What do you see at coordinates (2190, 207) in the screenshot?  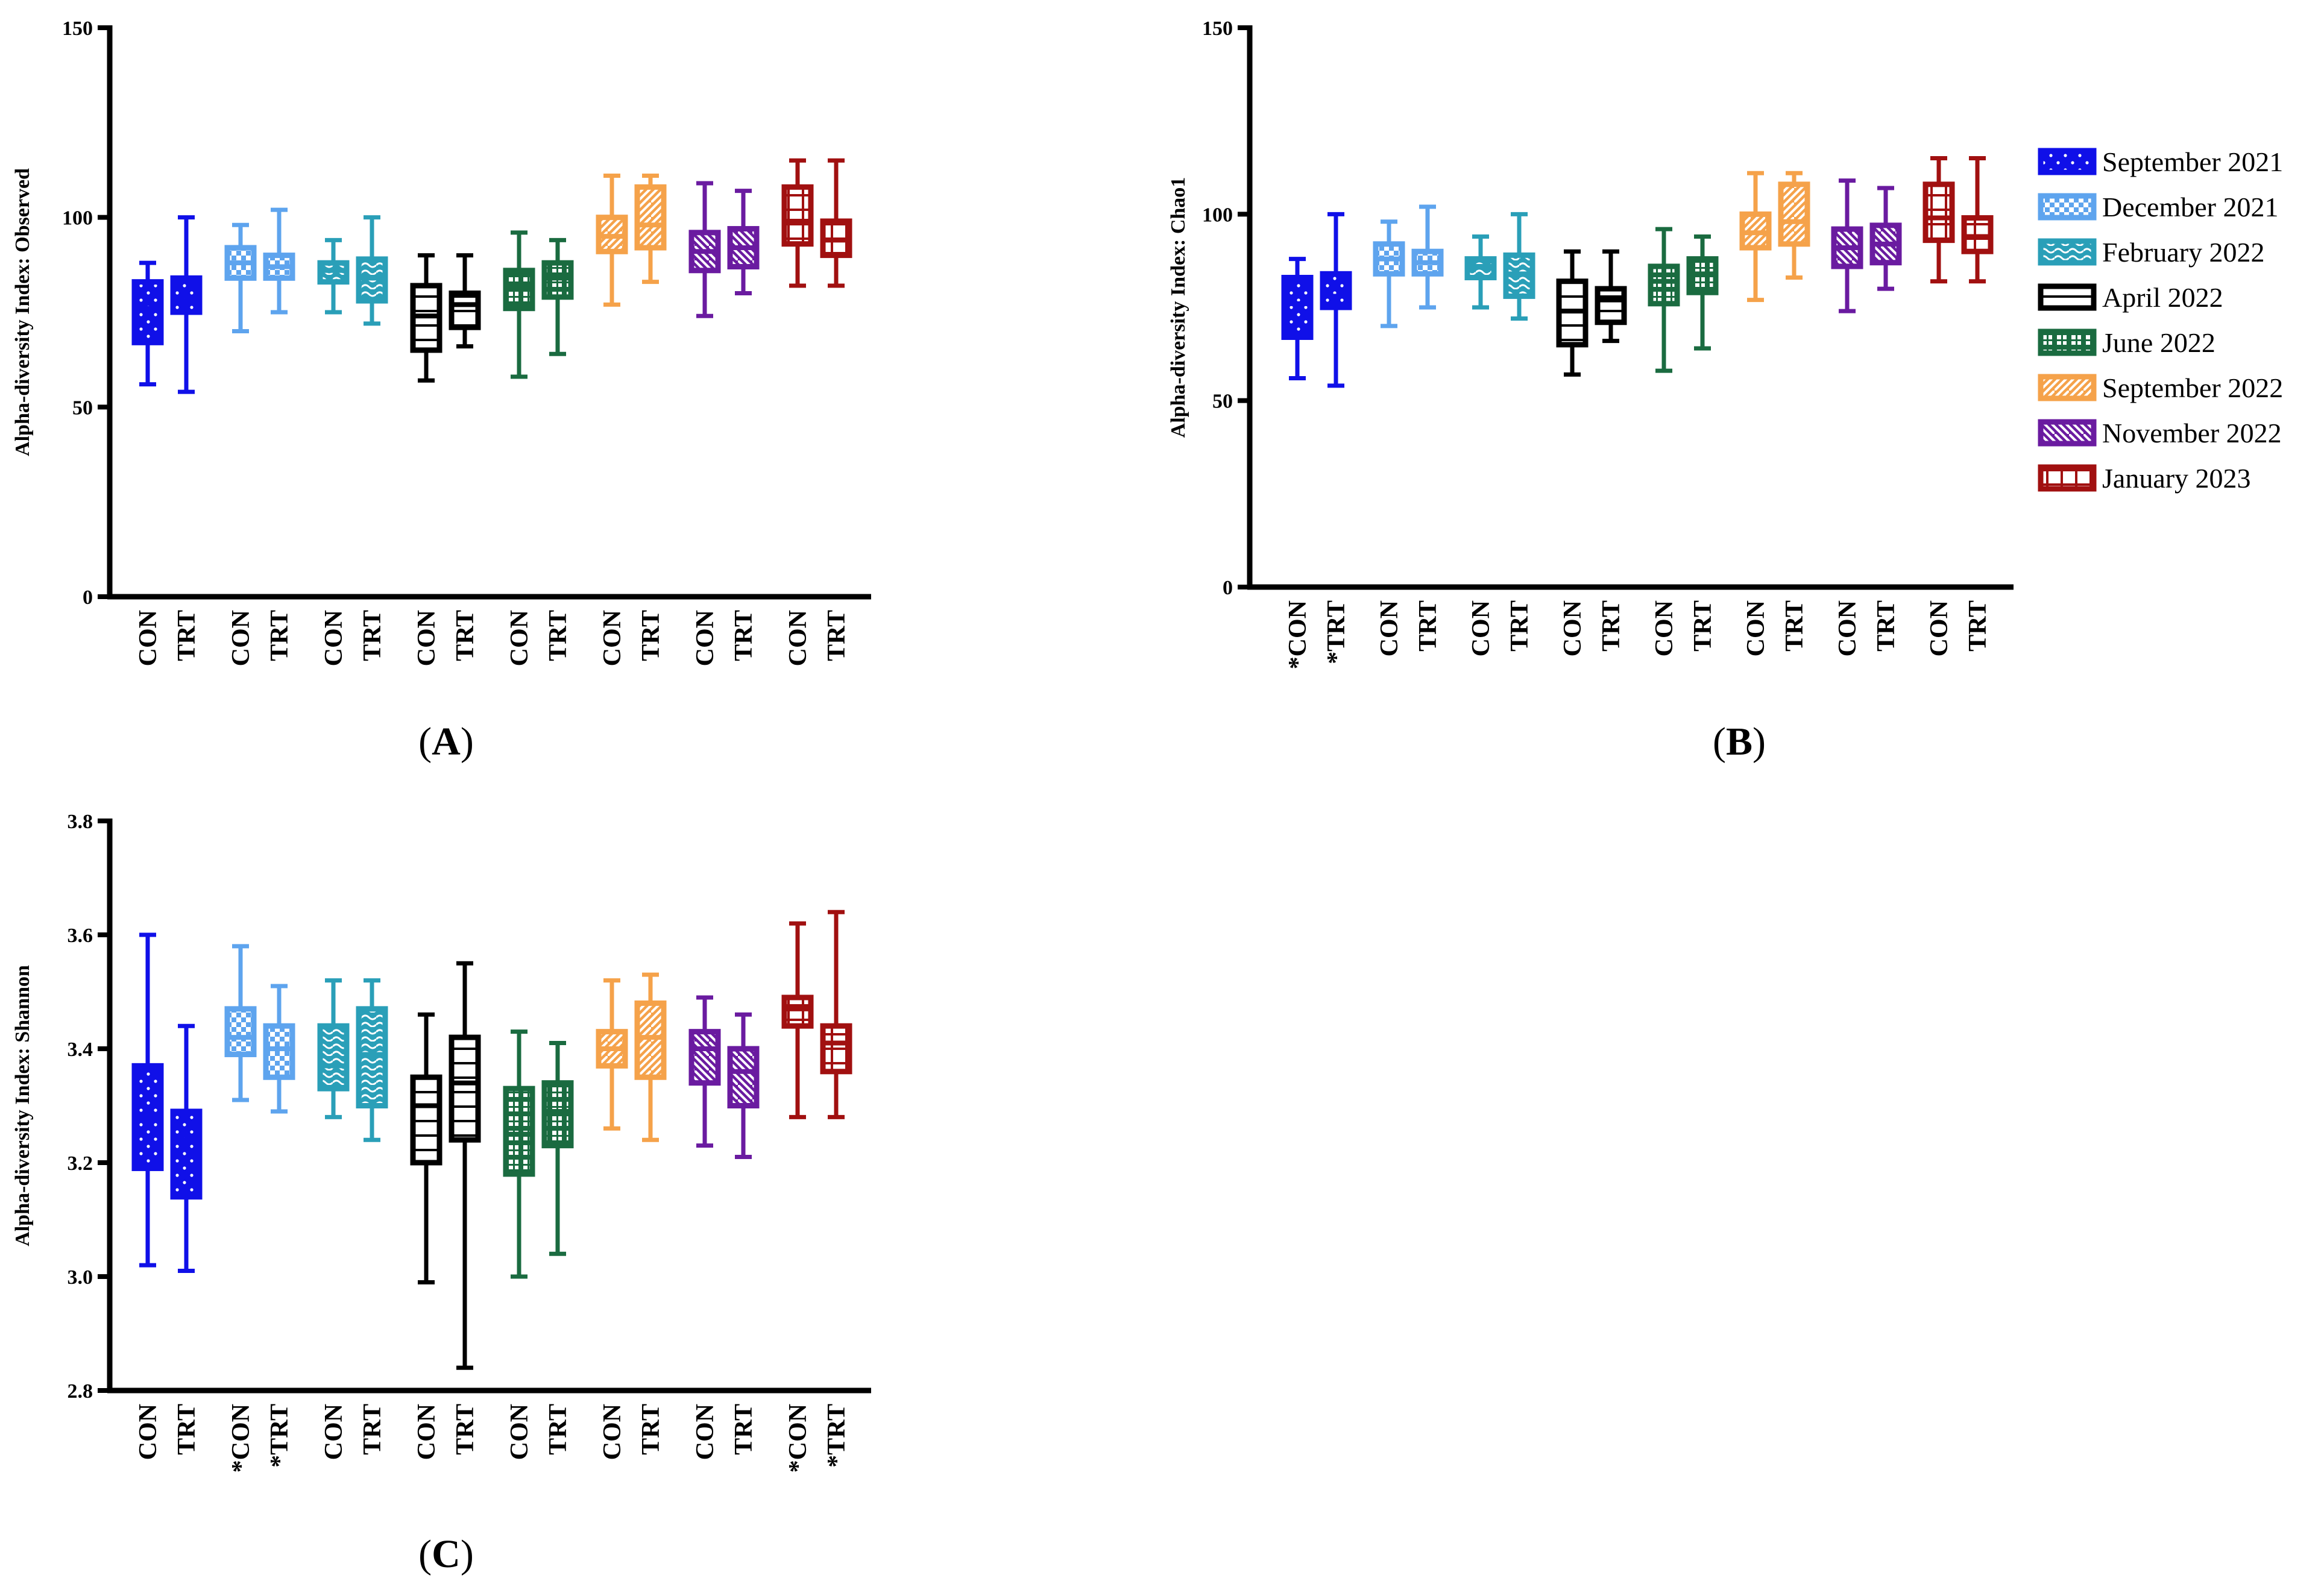 I see `legend-label: December 2021` at bounding box center [2190, 207].